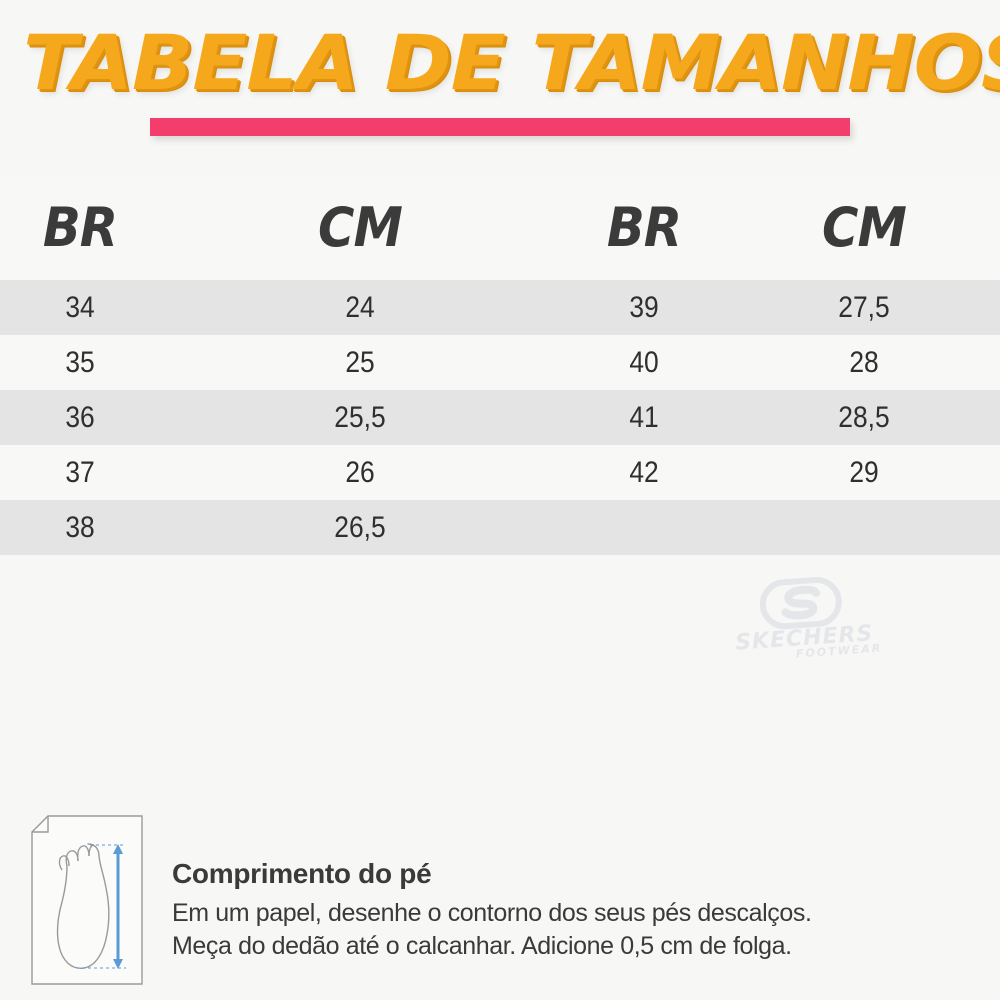 The height and width of the screenshot is (1000, 1000). What do you see at coordinates (360, 527) in the screenshot?
I see `cell-cm-left: 26,5` at bounding box center [360, 527].